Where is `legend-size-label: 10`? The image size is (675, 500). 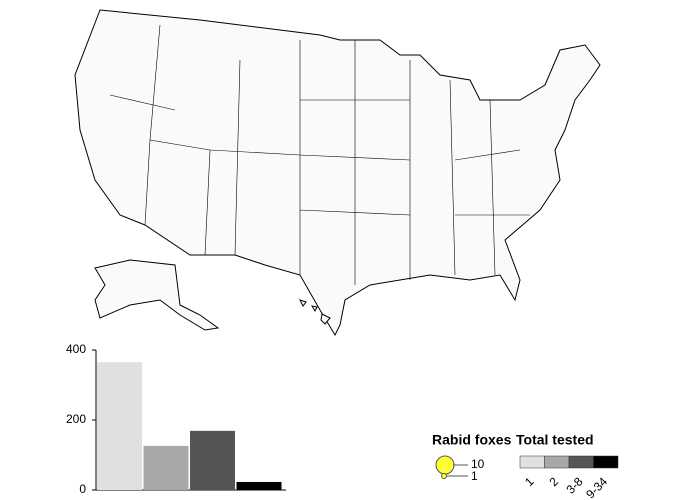
legend-size-label: 10 is located at coordinates (478, 464).